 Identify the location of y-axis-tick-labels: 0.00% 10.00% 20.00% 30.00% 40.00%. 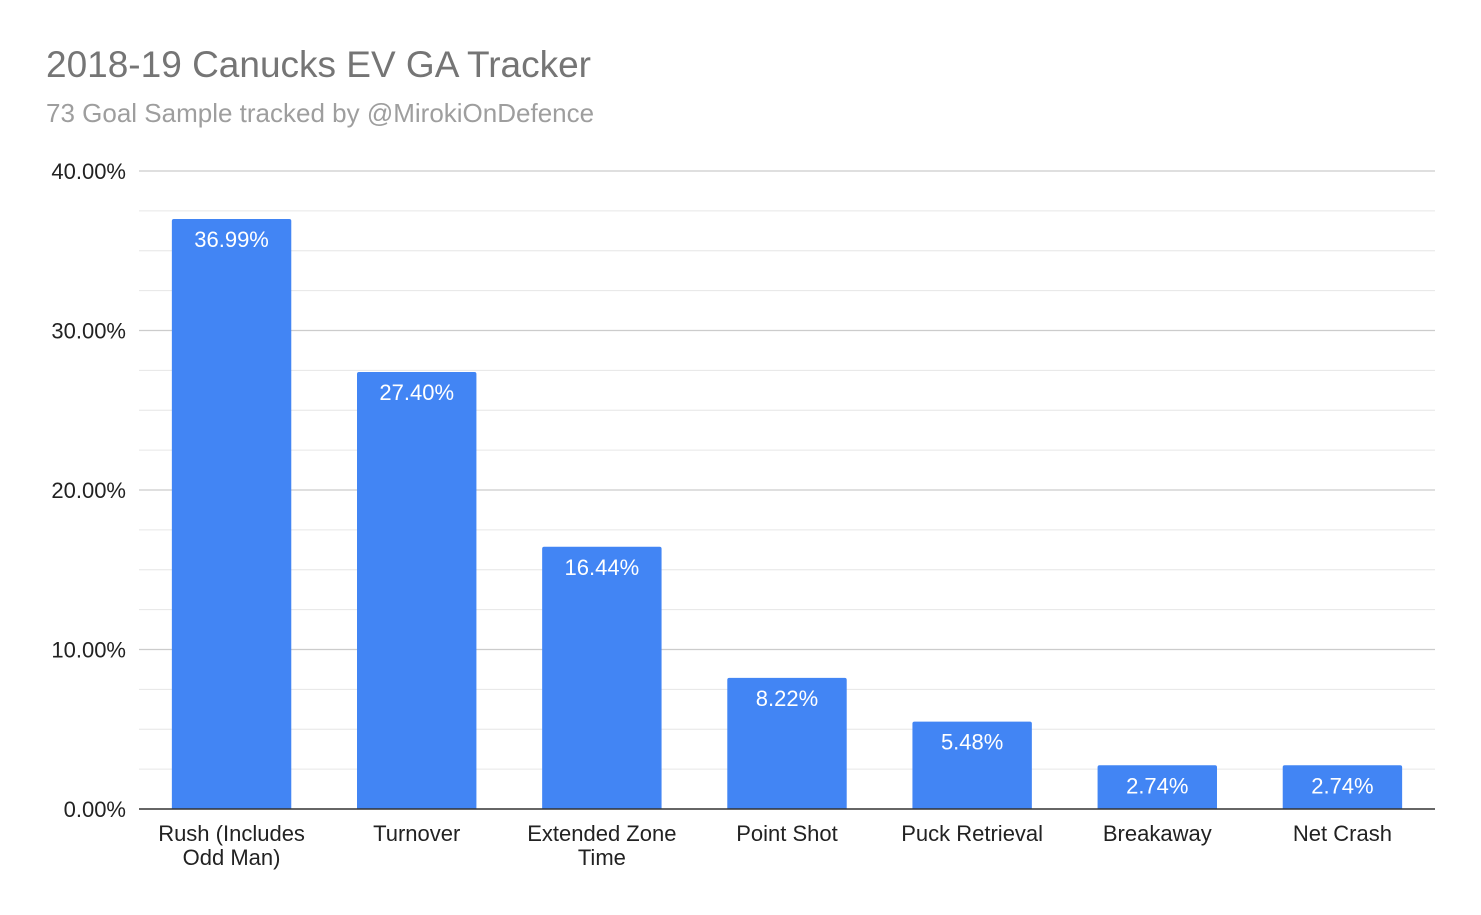
(88, 490).